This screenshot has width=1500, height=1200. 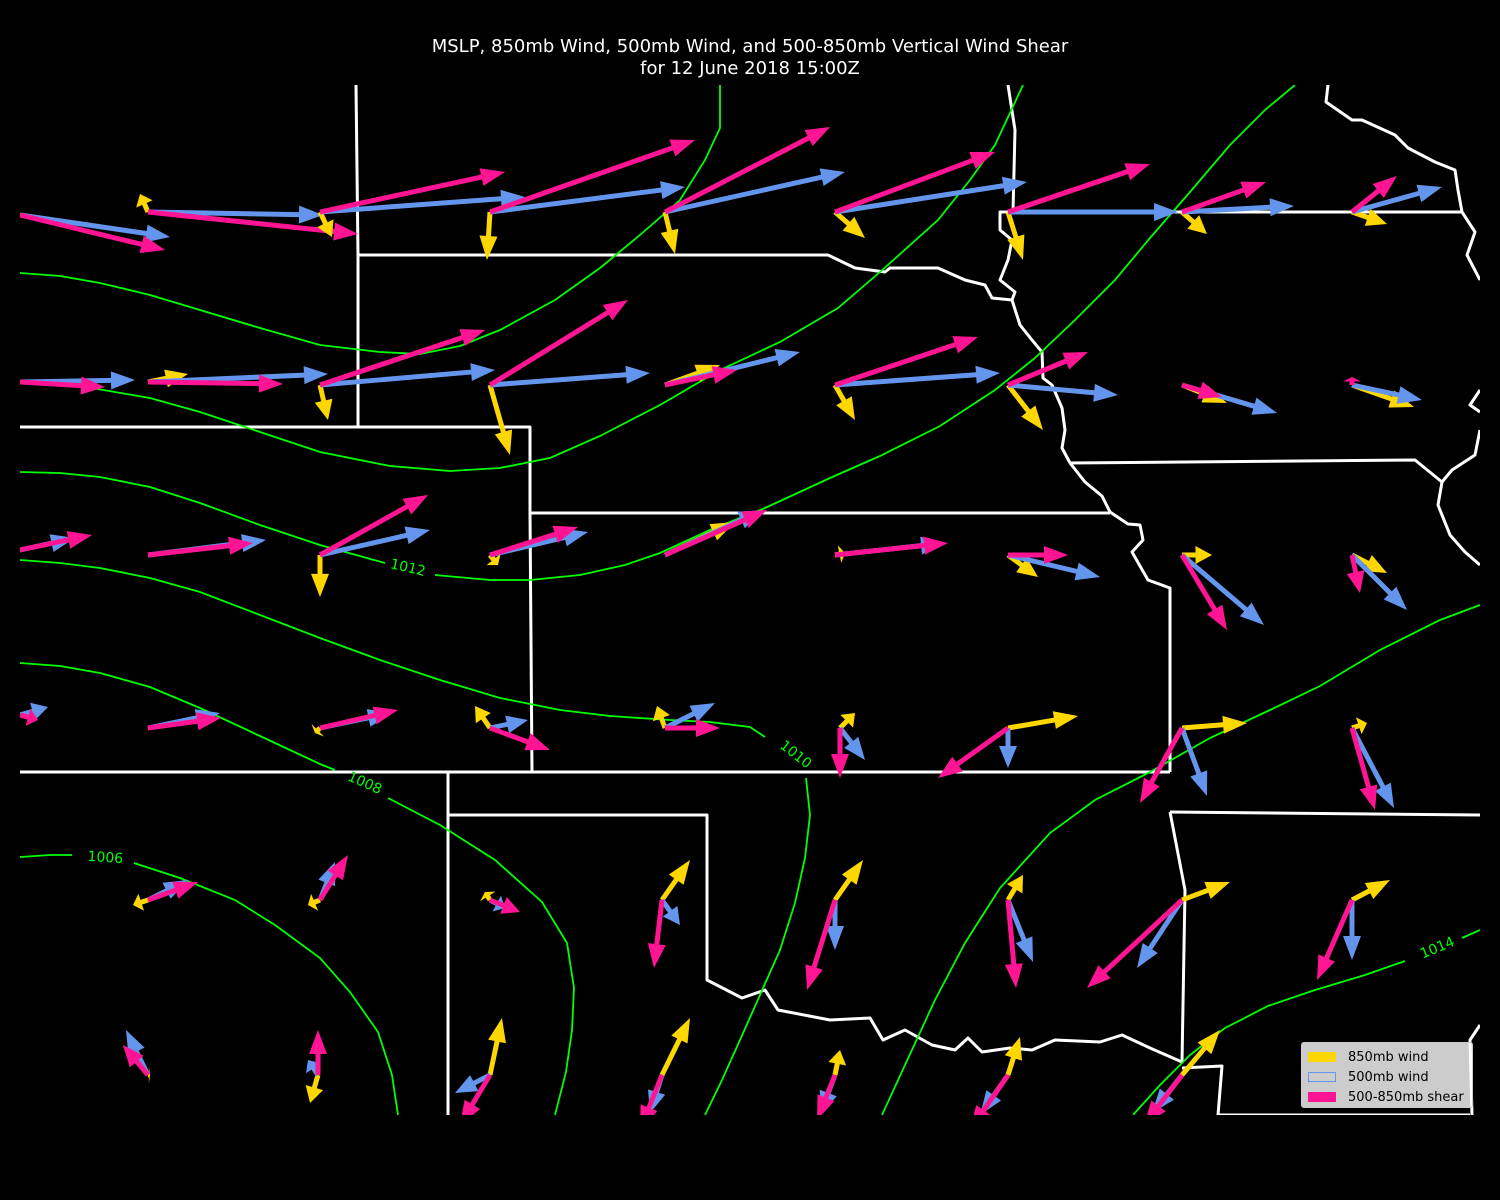 I want to click on isobar-label: 1012, so click(x=408, y=568).